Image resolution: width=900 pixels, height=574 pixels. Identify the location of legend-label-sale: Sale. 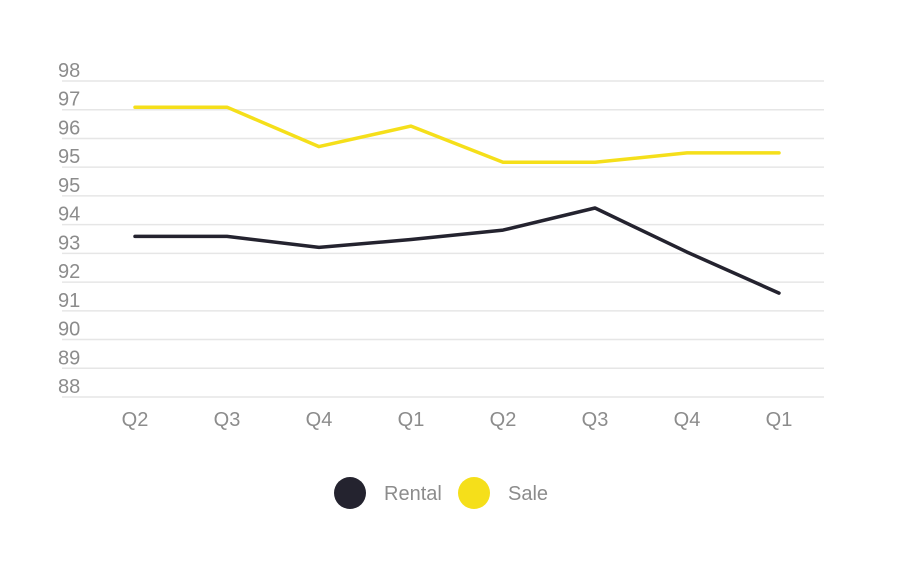
(528, 494).